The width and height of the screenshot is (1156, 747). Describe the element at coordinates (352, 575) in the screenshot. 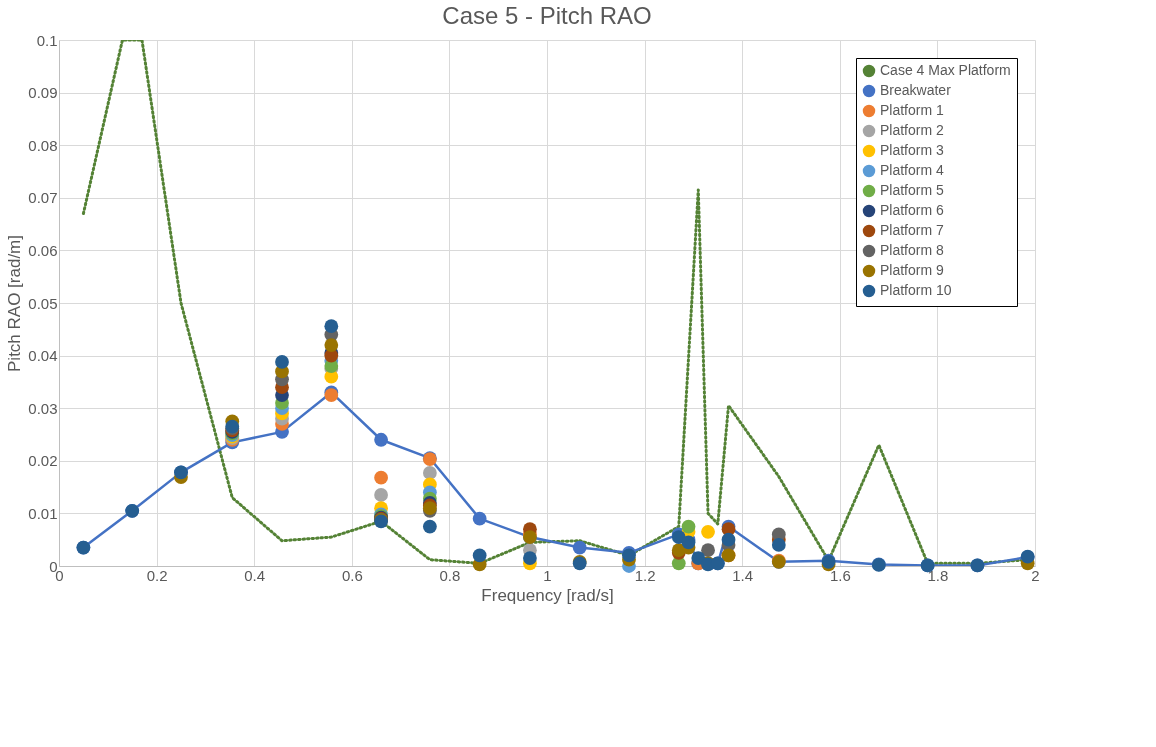

I see `x-tick-label: 0.6` at that location.